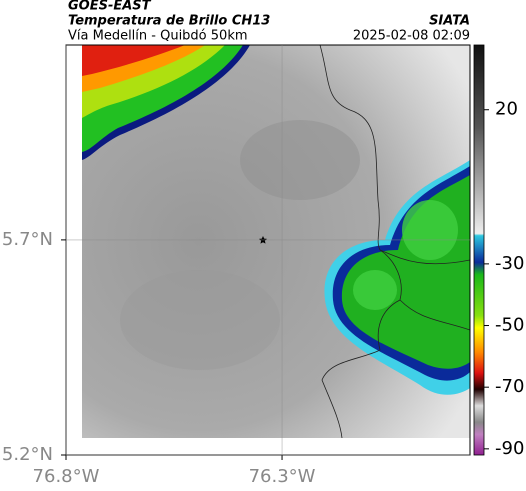 The image size is (526, 491). What do you see at coordinates (509, 325) in the screenshot?
I see `colorbar-tick-label: -50` at bounding box center [509, 325].